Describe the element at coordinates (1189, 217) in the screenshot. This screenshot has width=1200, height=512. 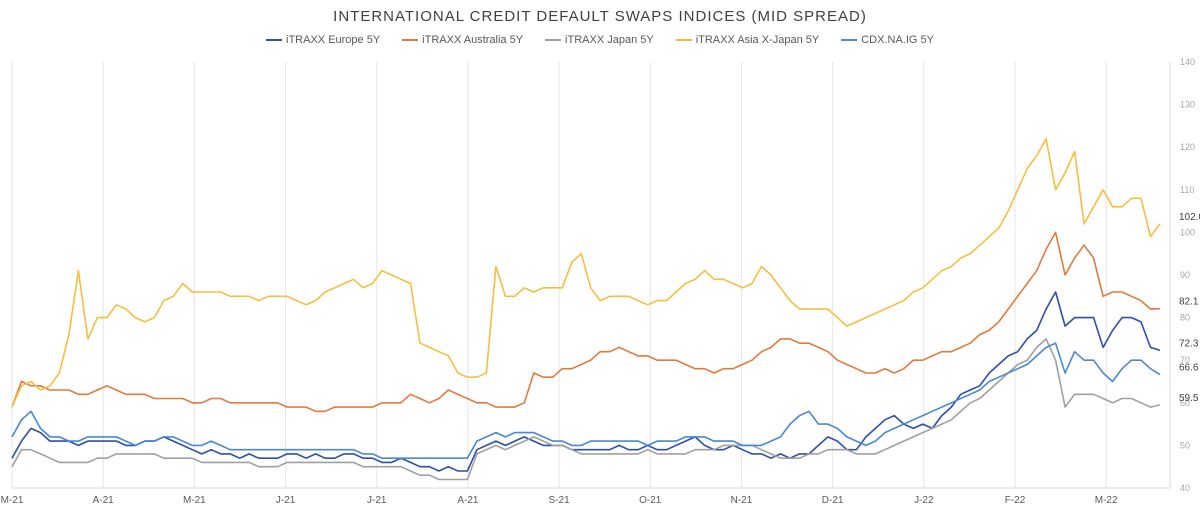
I see `series-end-label: 102.0` at that location.